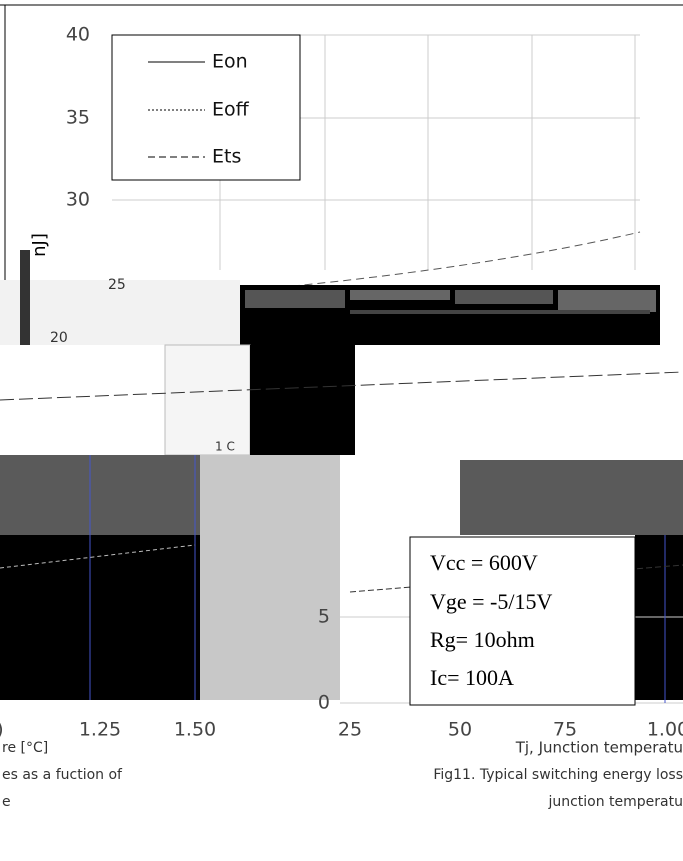  I want to click on legend, so click(206, 107).